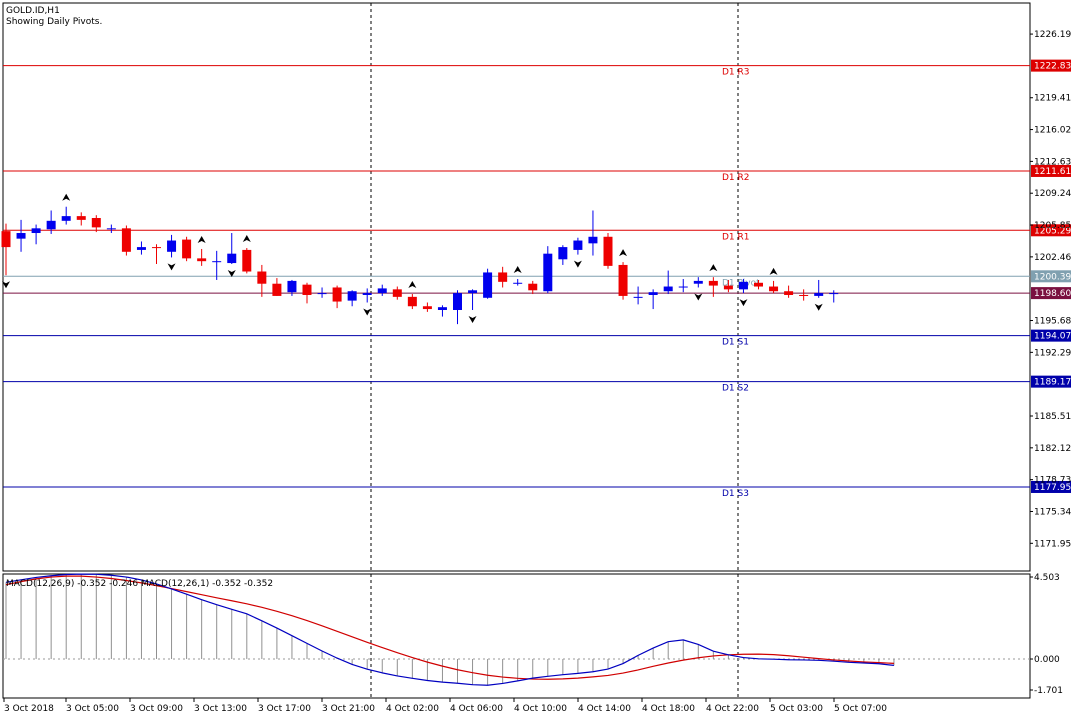  I want to click on indicator-subtitle: Showing Daily Pivots., so click(54, 22).